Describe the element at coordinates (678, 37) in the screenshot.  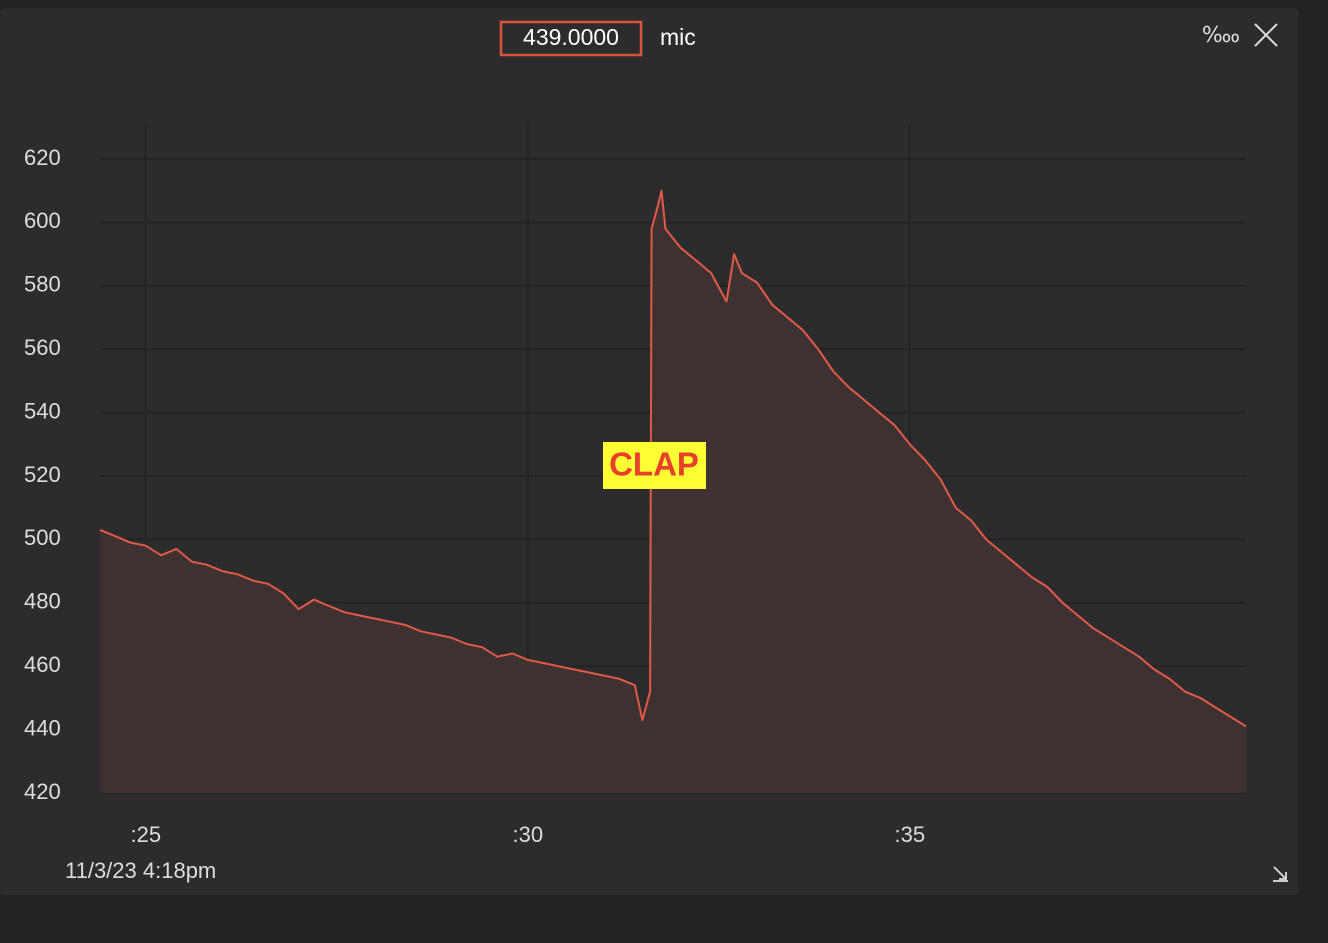
I see `series-label: mic` at that location.